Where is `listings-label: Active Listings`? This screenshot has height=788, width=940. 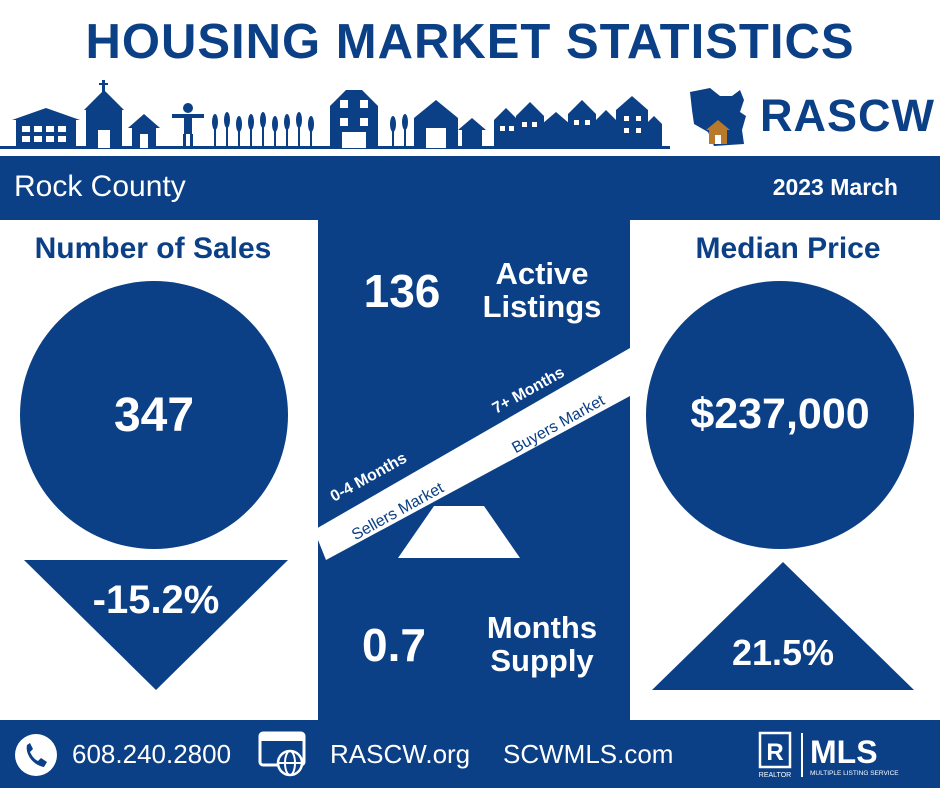 listings-label: Active Listings is located at coordinates (542, 290).